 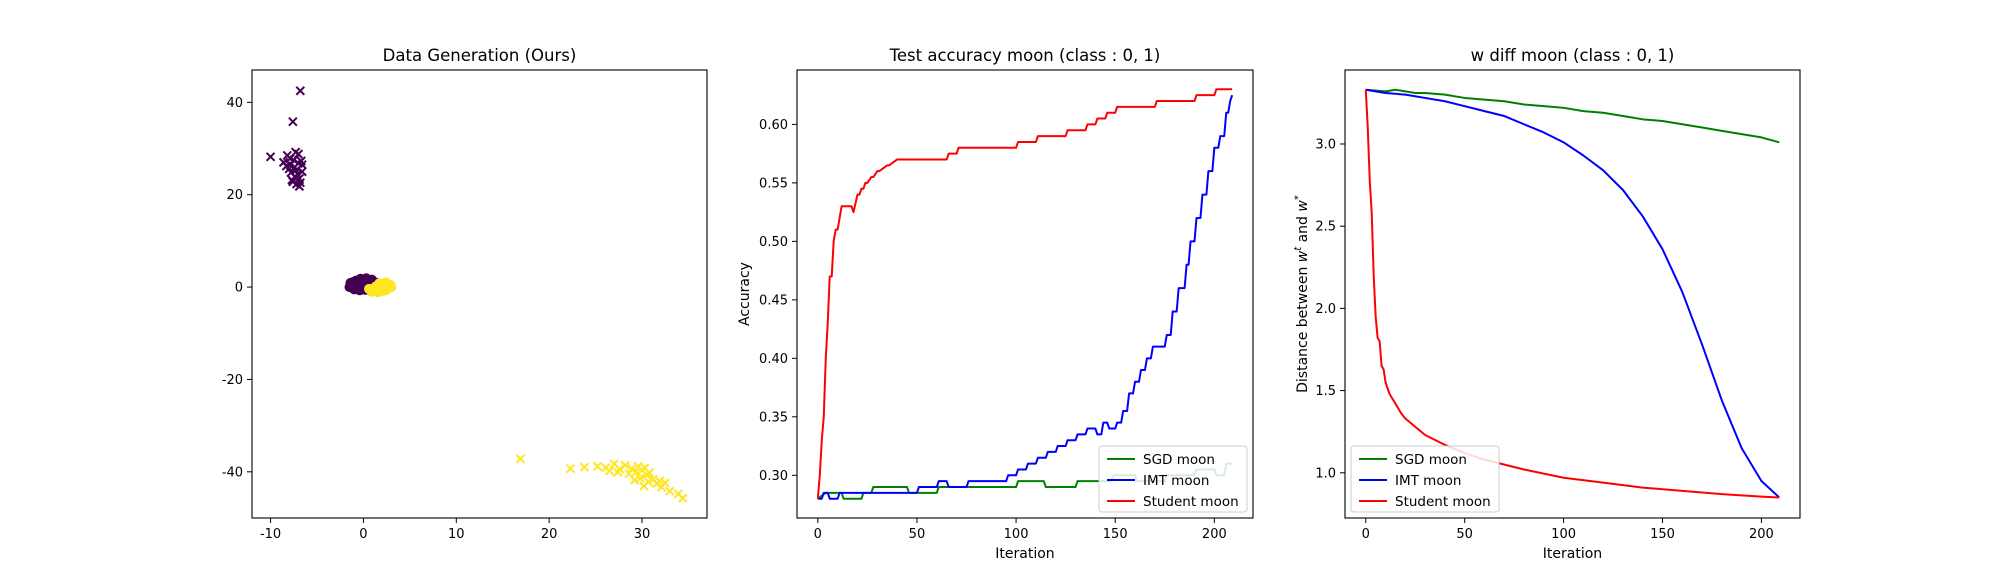 I want to click on chart-title: Test accuracy moon (class : 0, 1), so click(x=1025, y=55).